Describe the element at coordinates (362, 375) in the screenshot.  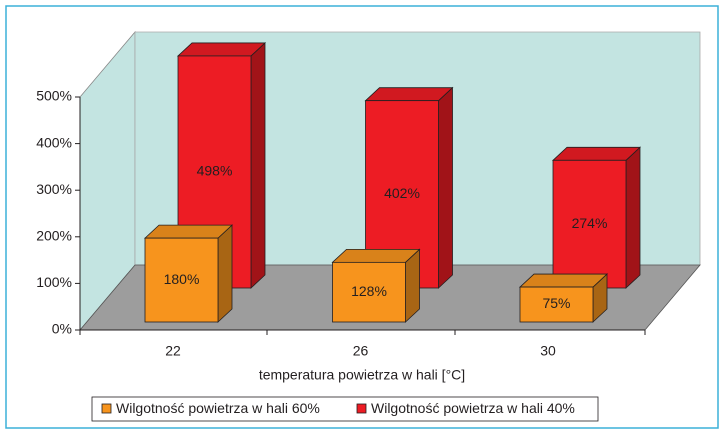
I see `x-axis-label: temperatura powietrza w hali [°C]` at that location.